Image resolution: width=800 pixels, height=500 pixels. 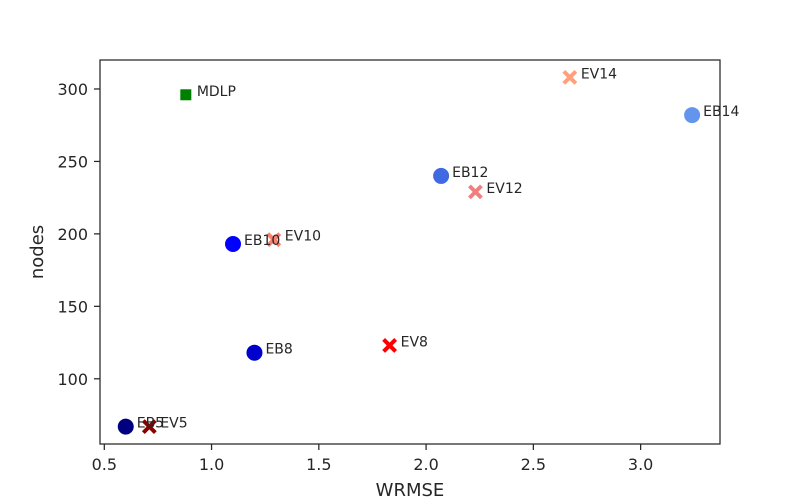 What do you see at coordinates (570, 77) in the screenshot?
I see `point-ev14` at bounding box center [570, 77].